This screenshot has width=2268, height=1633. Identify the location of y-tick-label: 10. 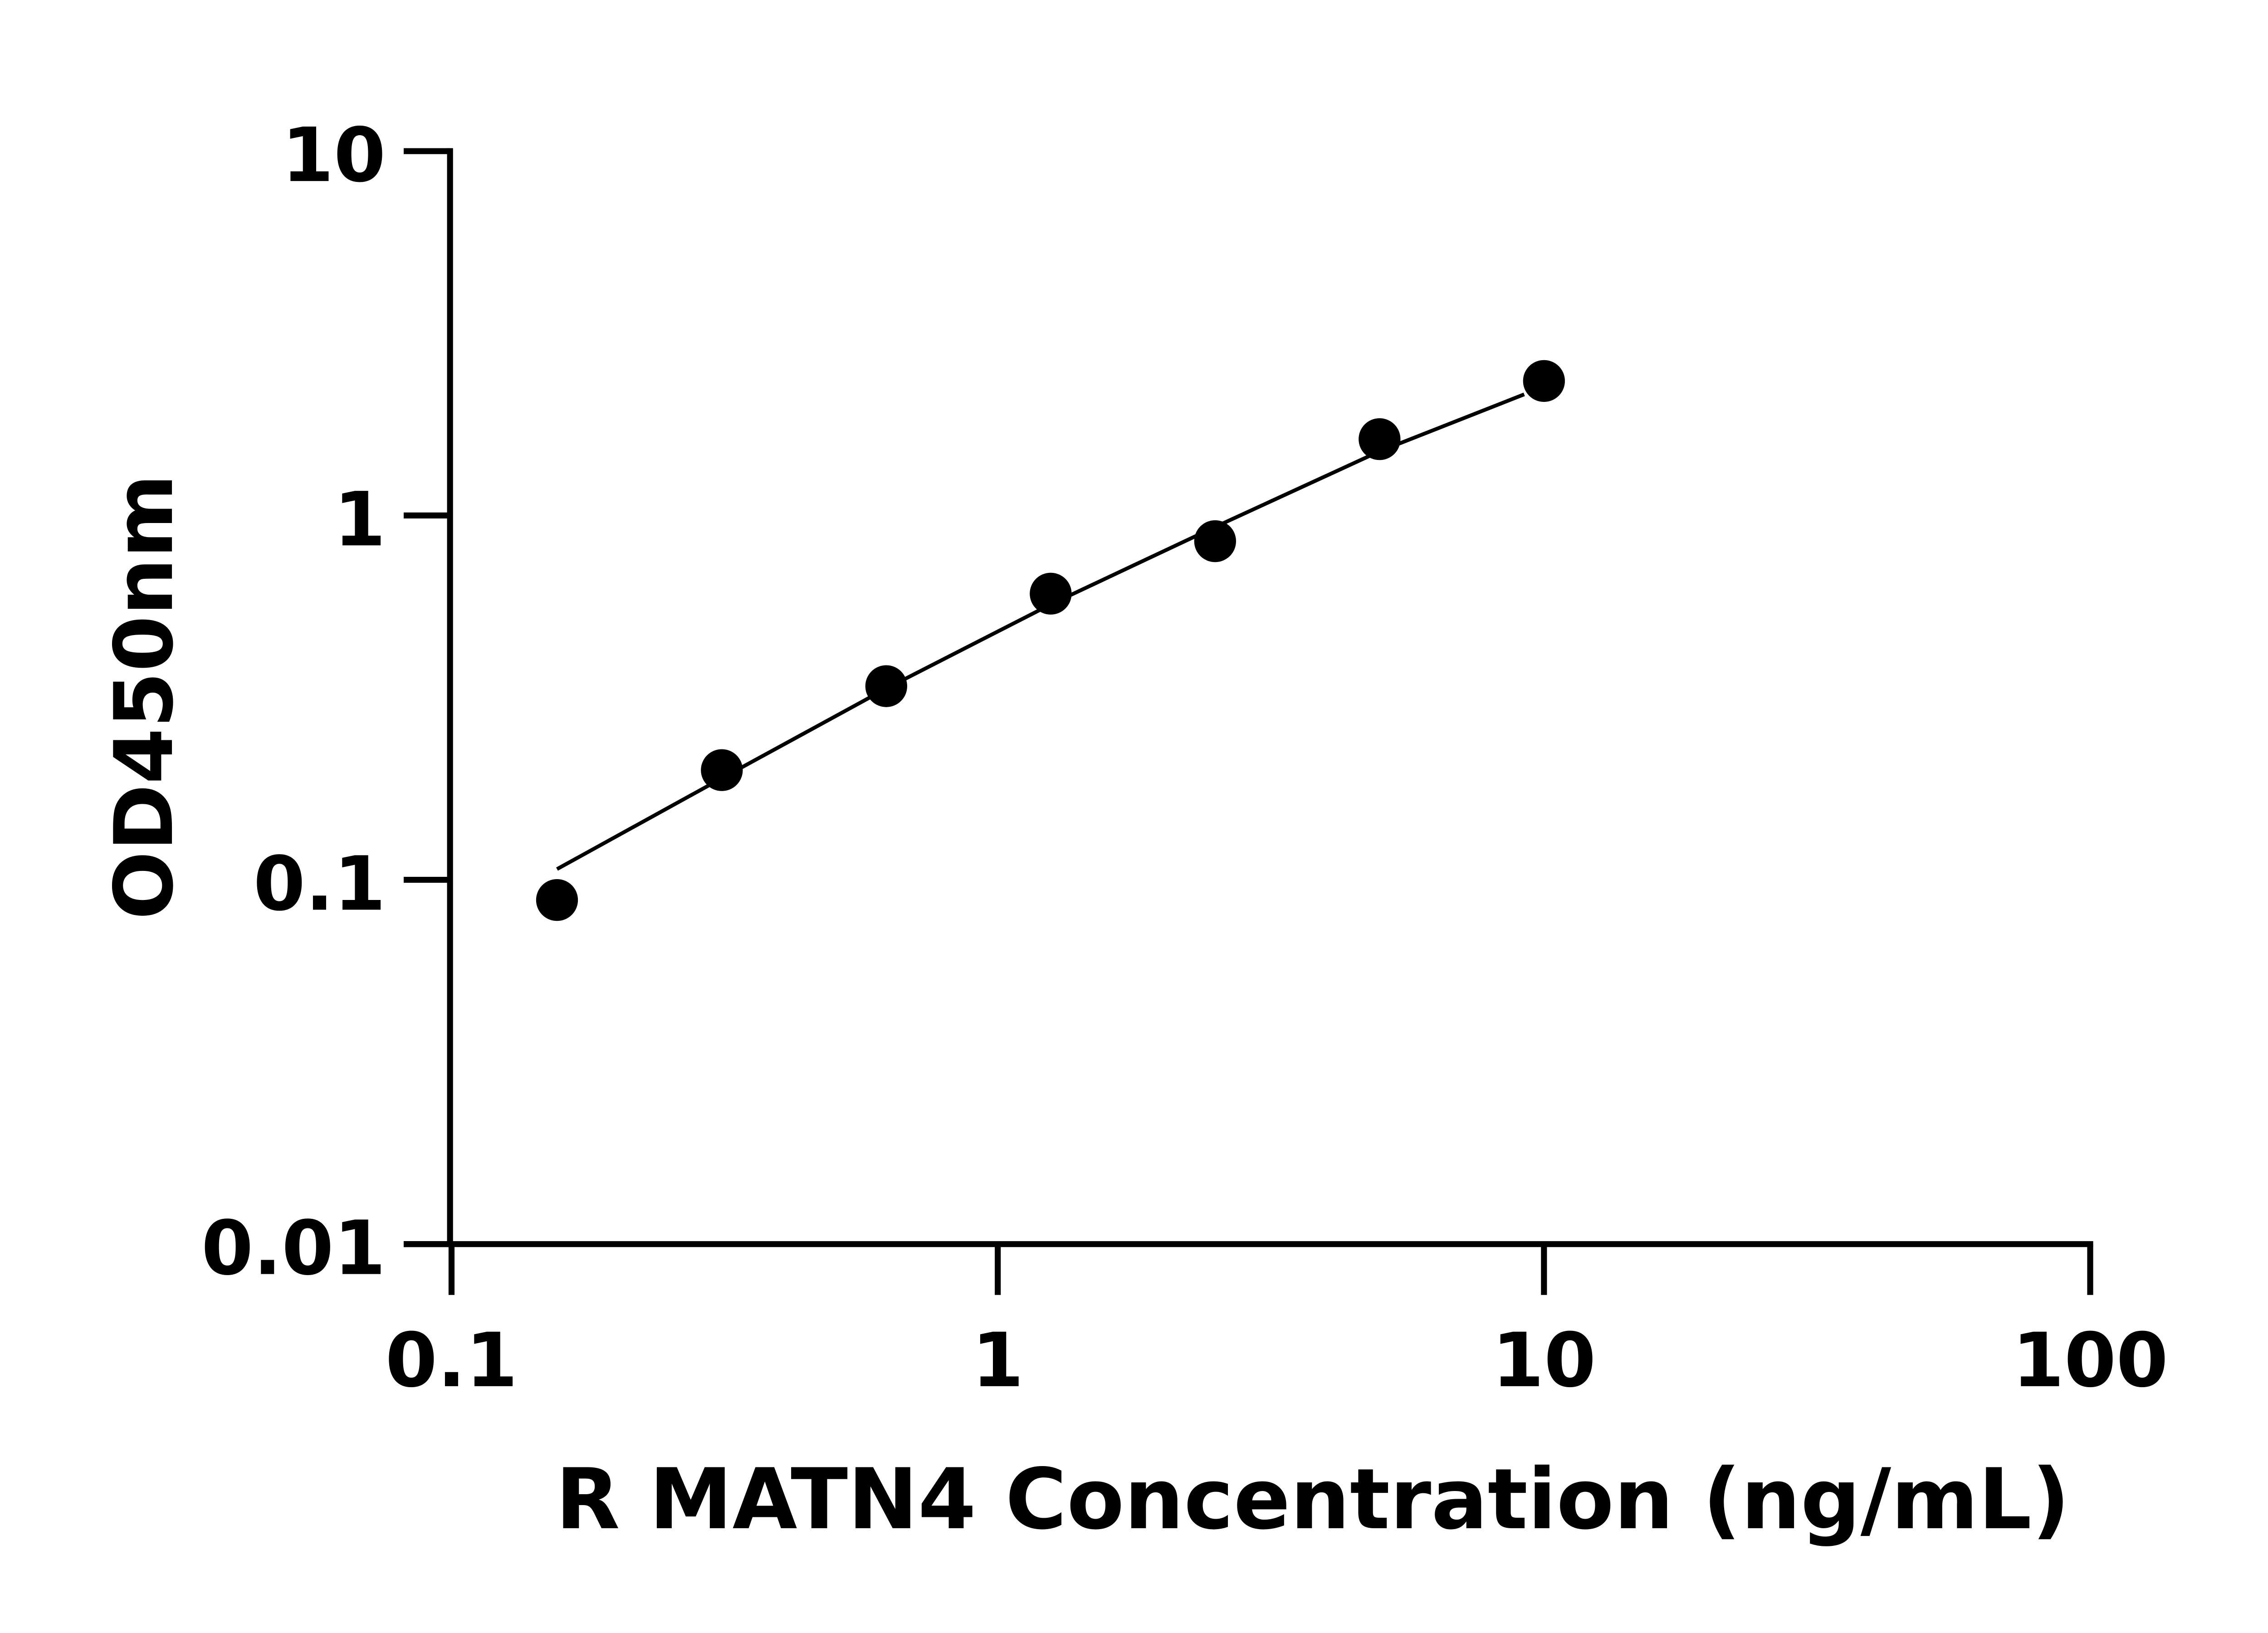
(334, 155).